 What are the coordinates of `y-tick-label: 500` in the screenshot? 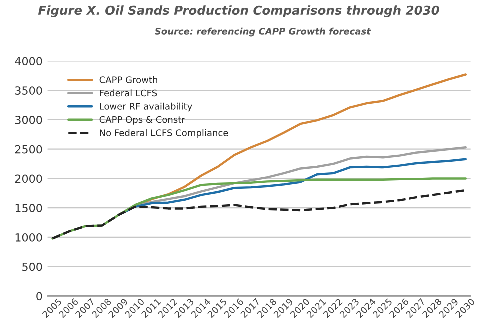 It's located at (32, 267).